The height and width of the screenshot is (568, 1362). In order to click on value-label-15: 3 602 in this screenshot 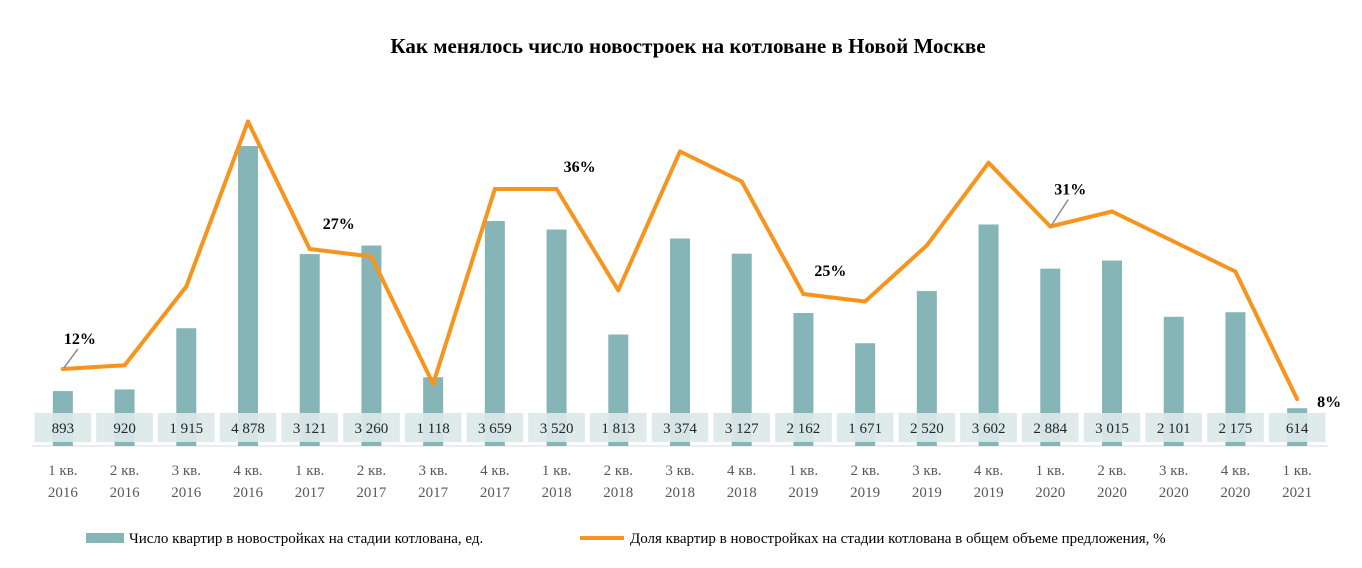, I will do `click(989, 429)`.